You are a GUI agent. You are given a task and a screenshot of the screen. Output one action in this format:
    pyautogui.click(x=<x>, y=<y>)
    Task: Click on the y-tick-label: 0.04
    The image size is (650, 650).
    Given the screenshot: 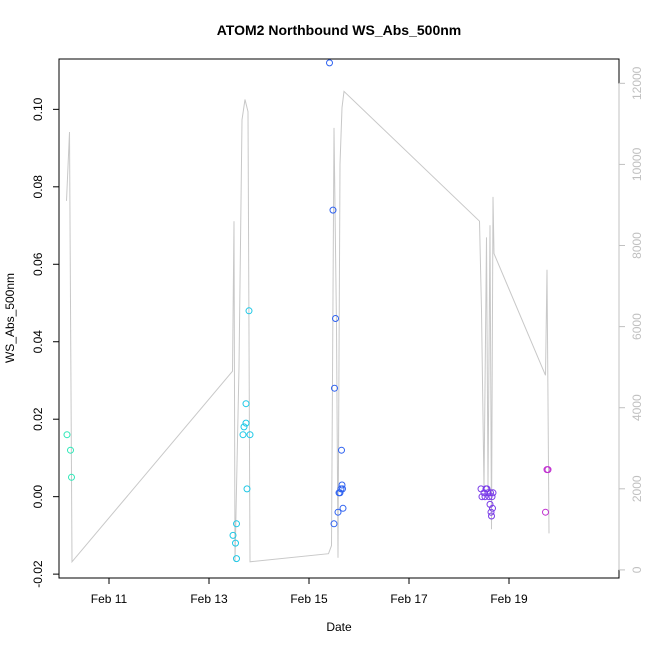 What is the action you would take?
    pyautogui.click(x=38, y=342)
    